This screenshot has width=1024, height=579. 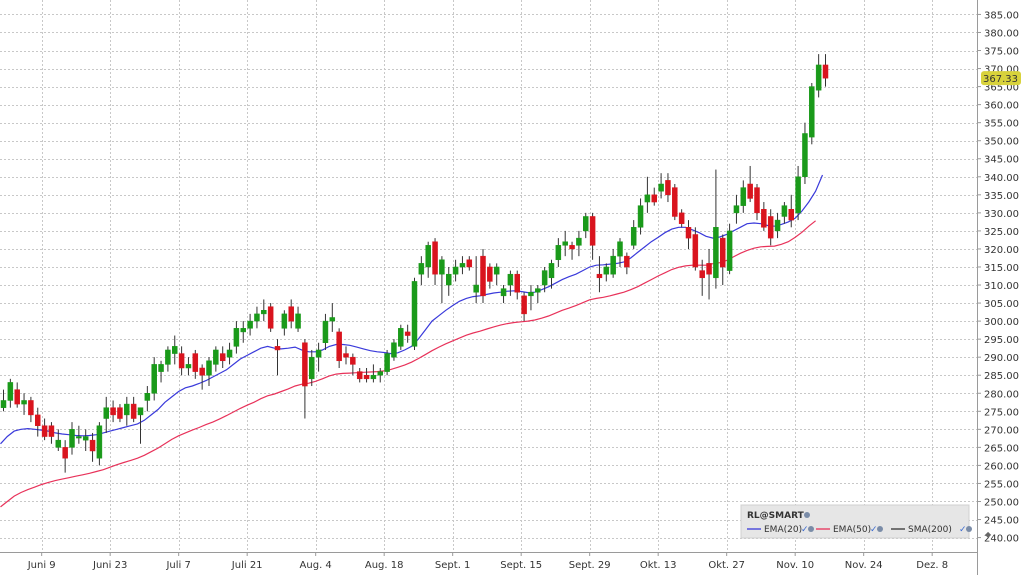 I want to click on y-tick-label: 305.00, so click(x=1001, y=304).